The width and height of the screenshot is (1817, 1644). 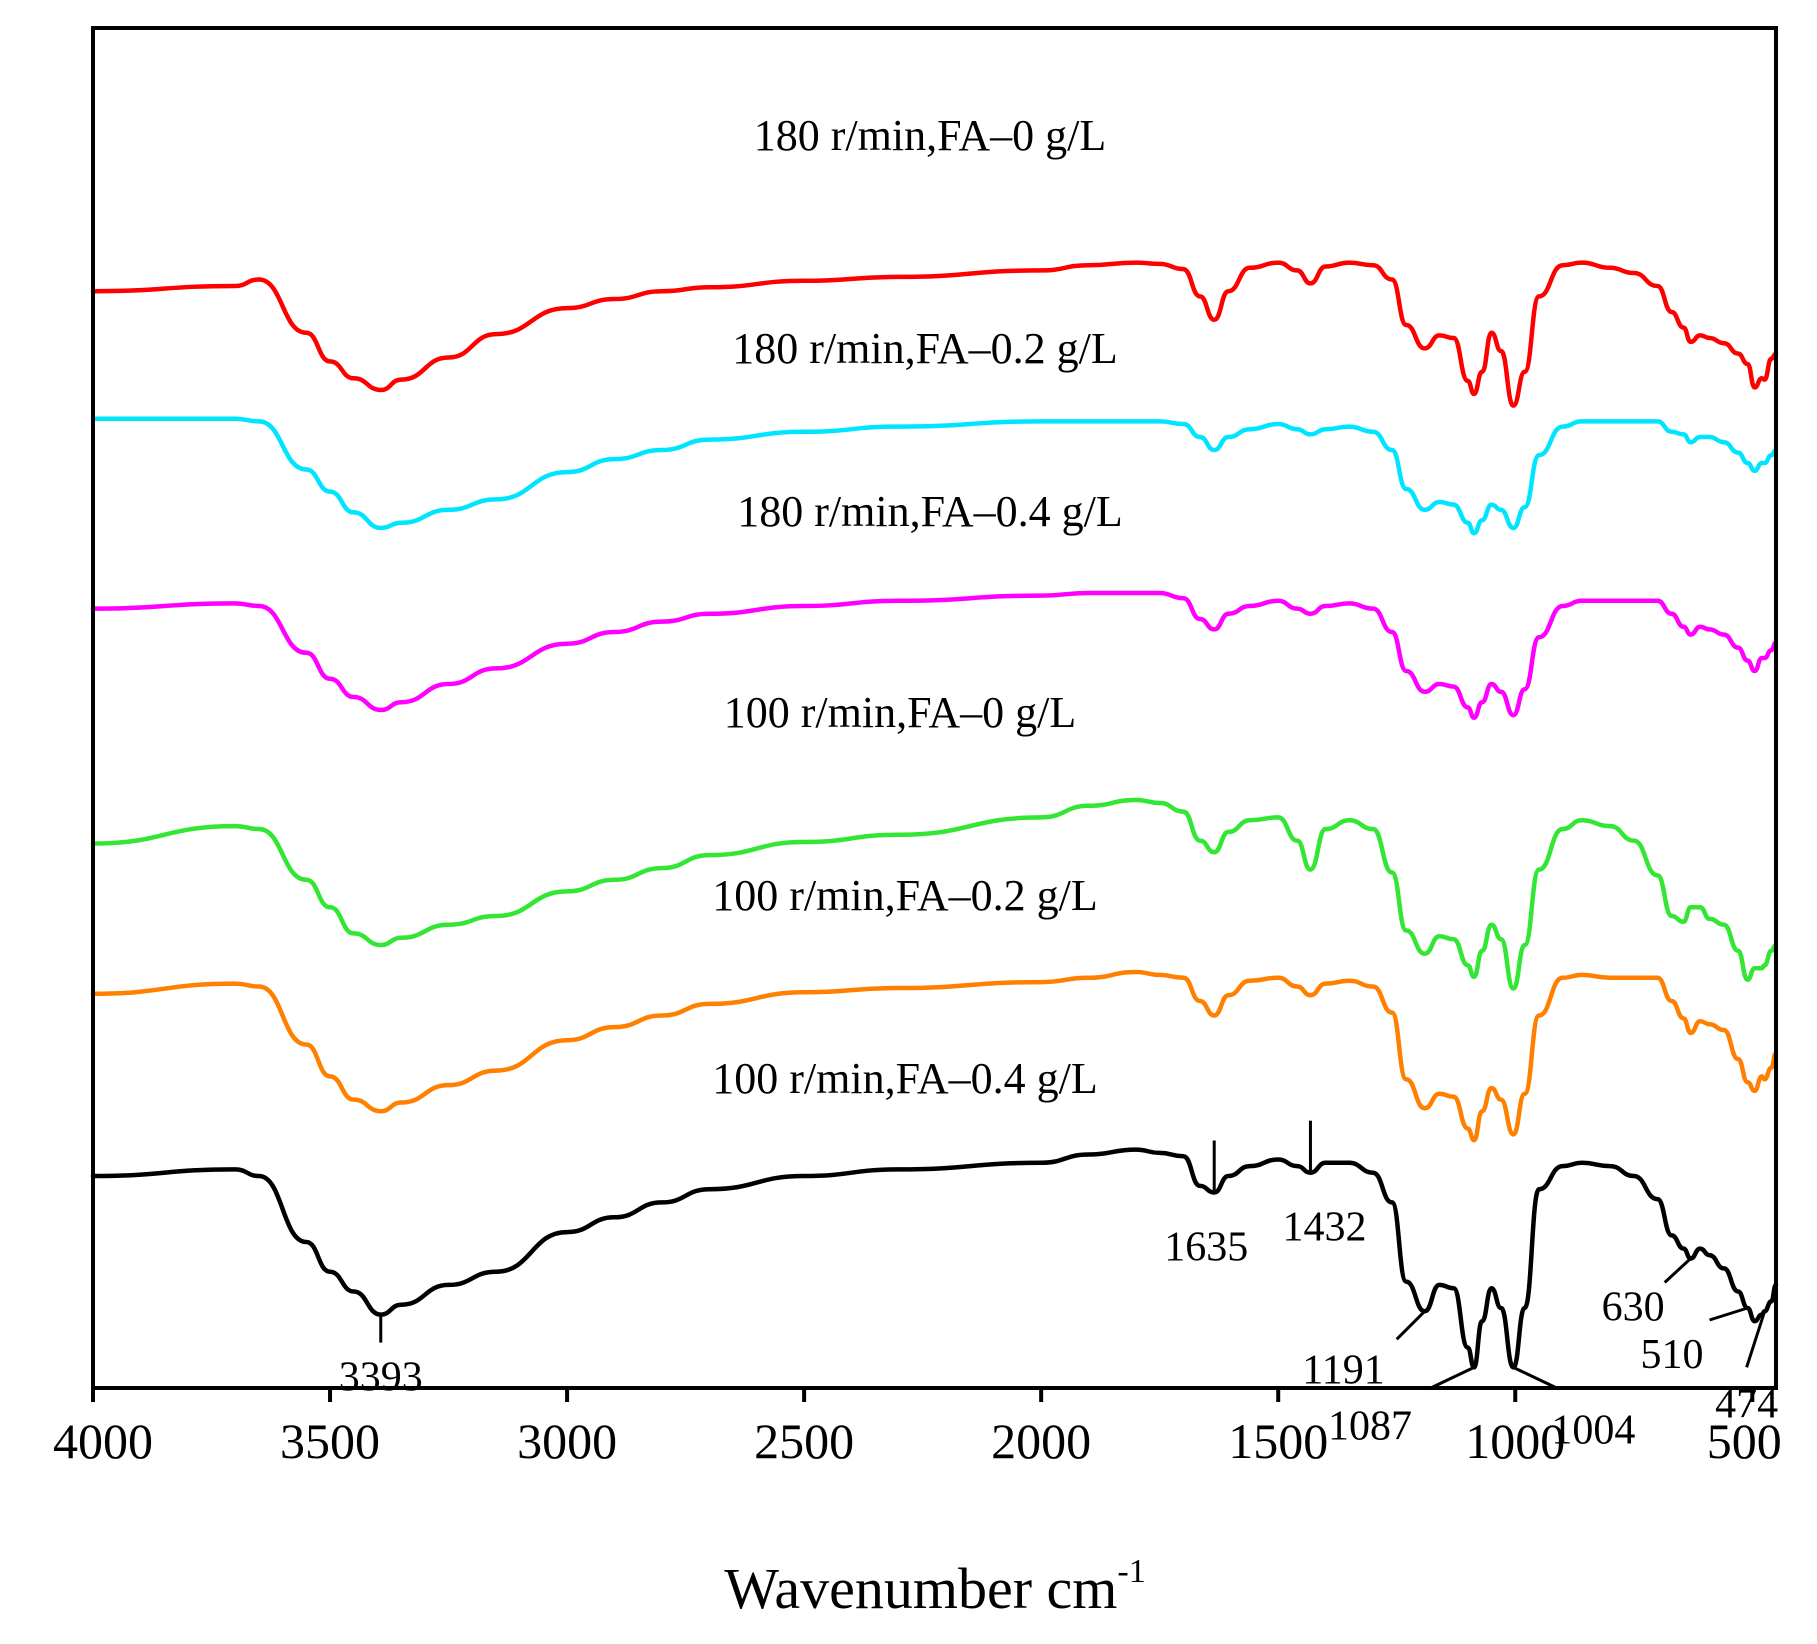 I want to click on x-tick-label-3500: 3500, so click(x=330, y=1441).